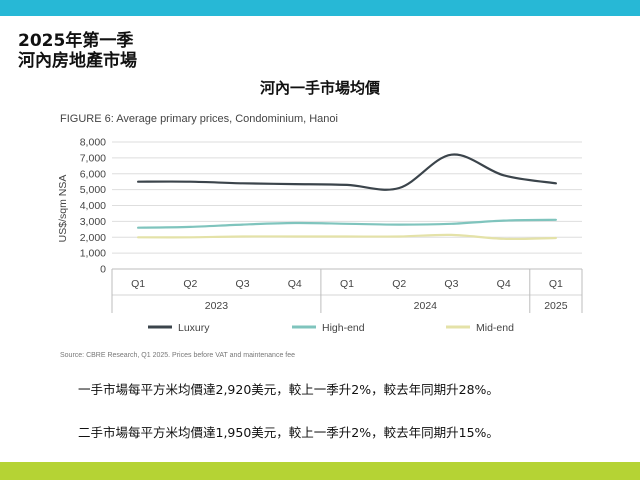 This screenshot has height=480, width=640. Describe the element at coordinates (93, 238) in the screenshot. I see `y-tick-label: 2,000` at that location.